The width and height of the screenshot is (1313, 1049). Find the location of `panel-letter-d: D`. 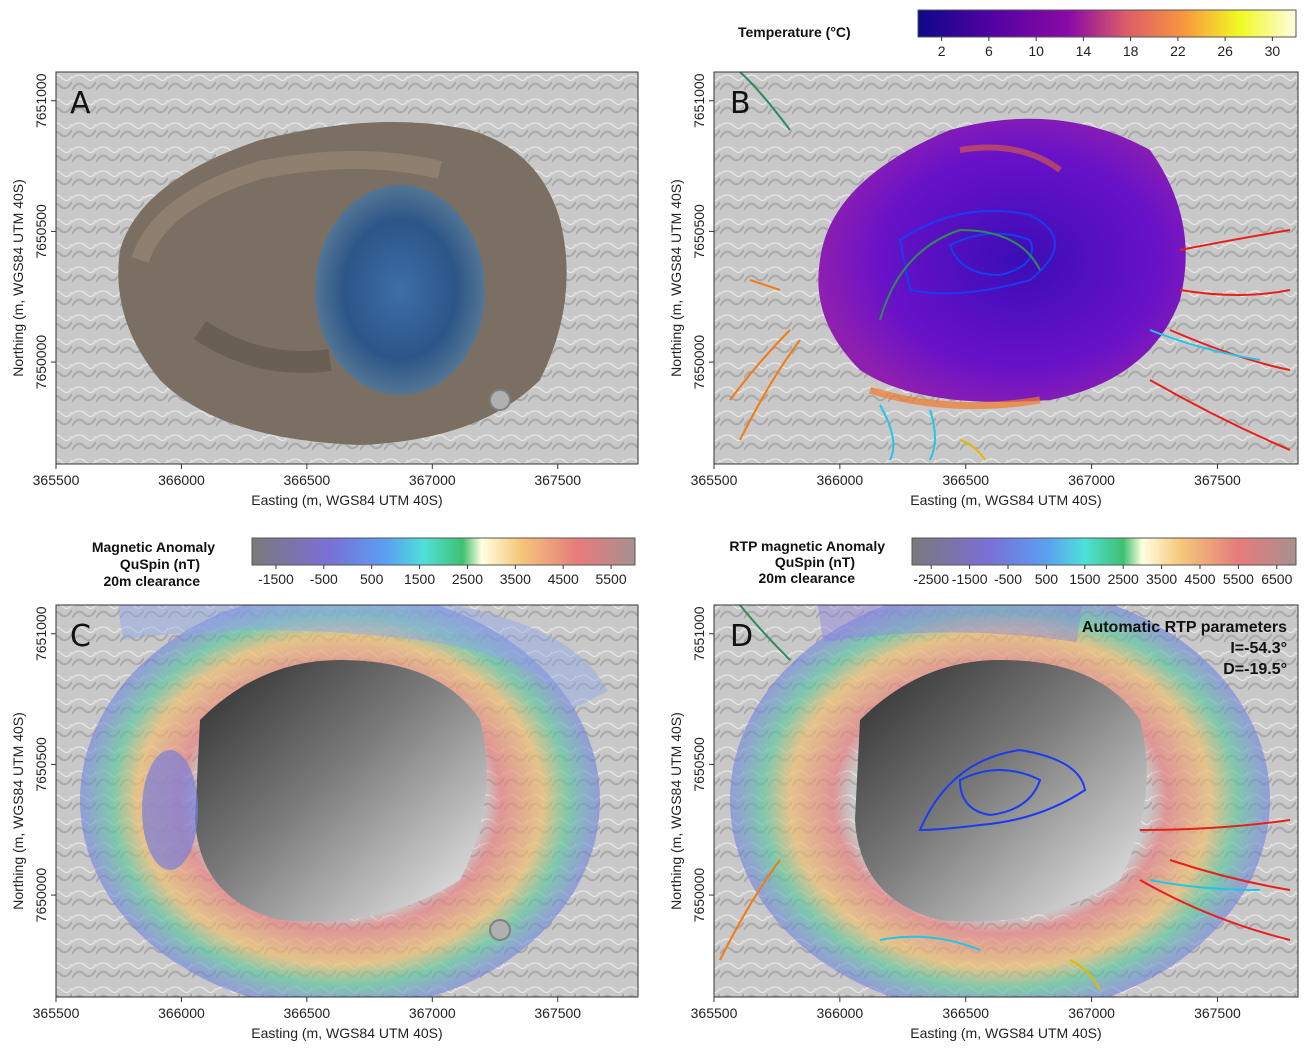

panel-letter-d: D is located at coordinates (741, 636).